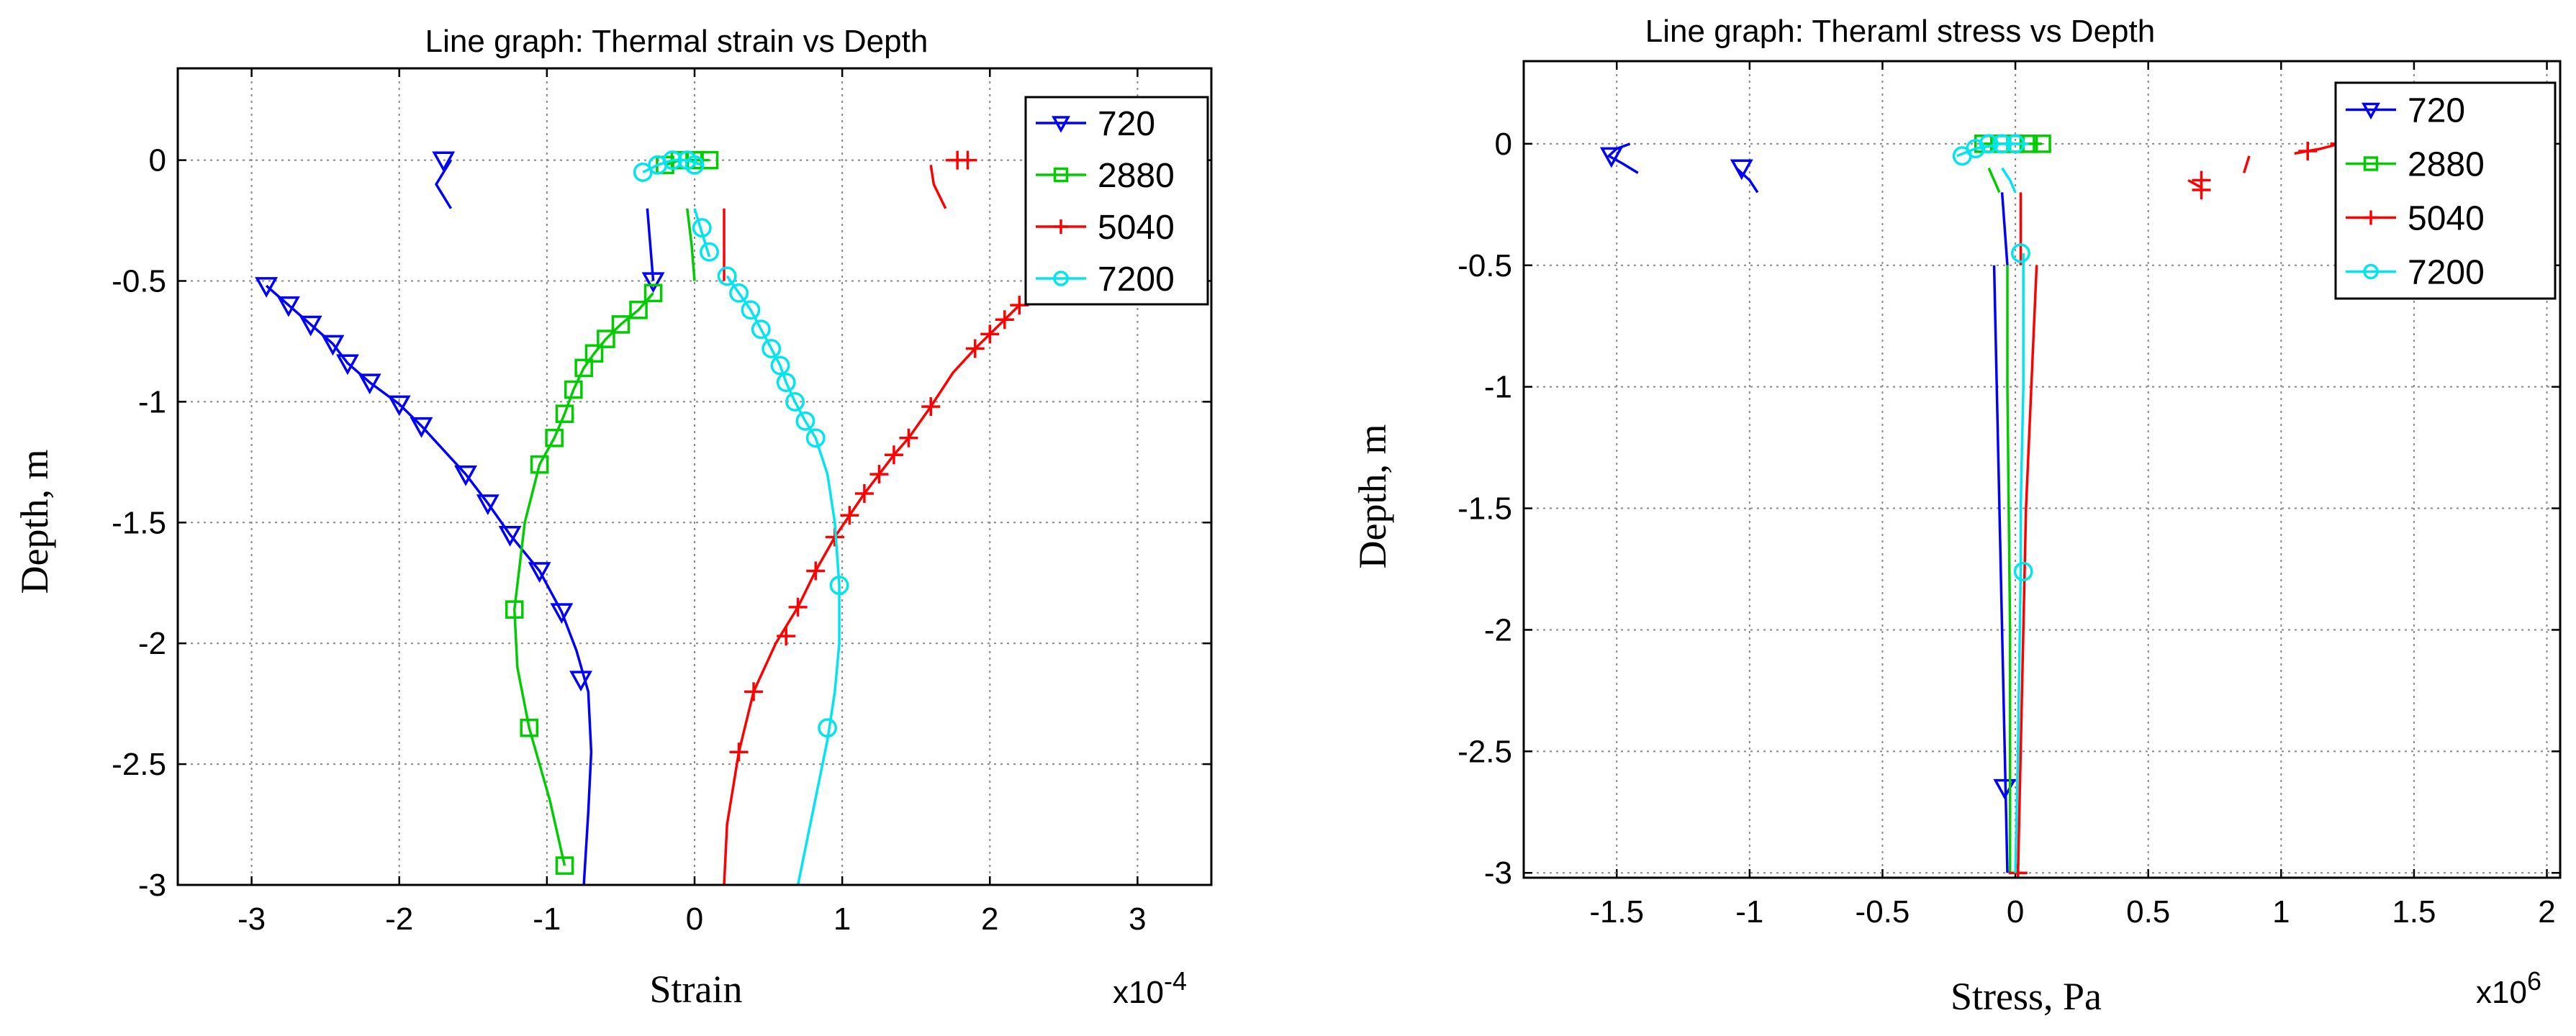  Describe the element at coordinates (1105, 176) in the screenshot. I see `legend-item-2880: 2880` at that location.